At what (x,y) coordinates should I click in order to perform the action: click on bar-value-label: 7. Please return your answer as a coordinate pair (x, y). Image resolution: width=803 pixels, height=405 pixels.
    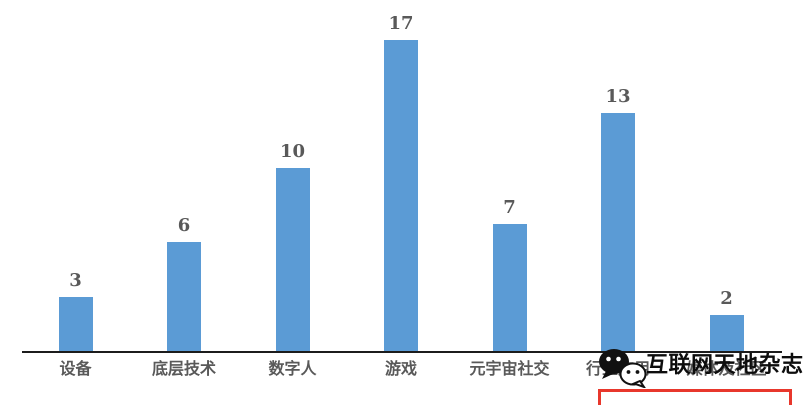
    Looking at the image, I should click on (509, 207).